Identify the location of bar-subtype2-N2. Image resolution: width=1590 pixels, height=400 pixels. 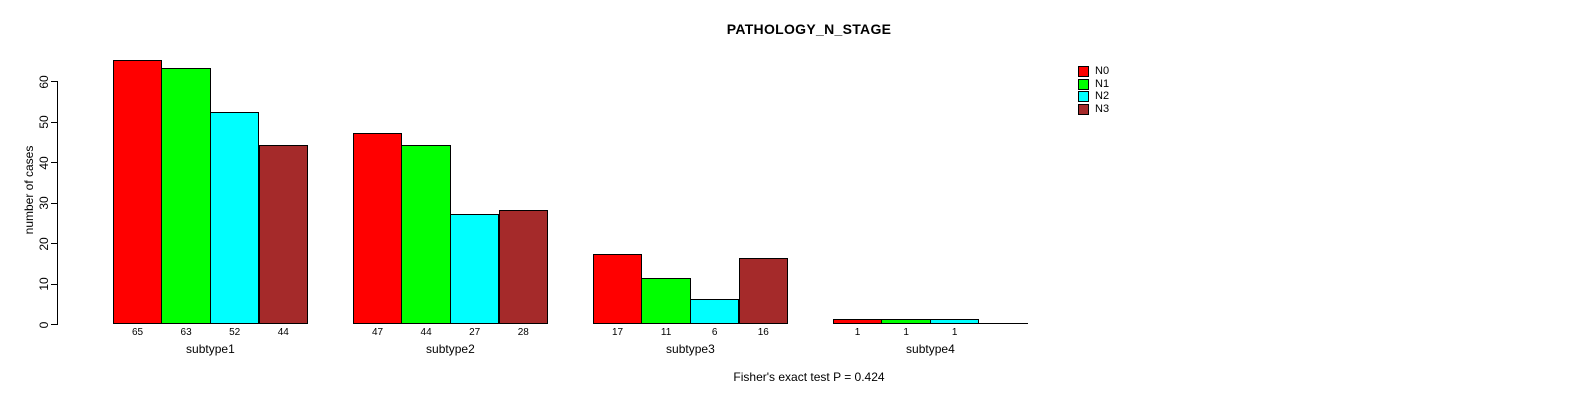
(474, 268).